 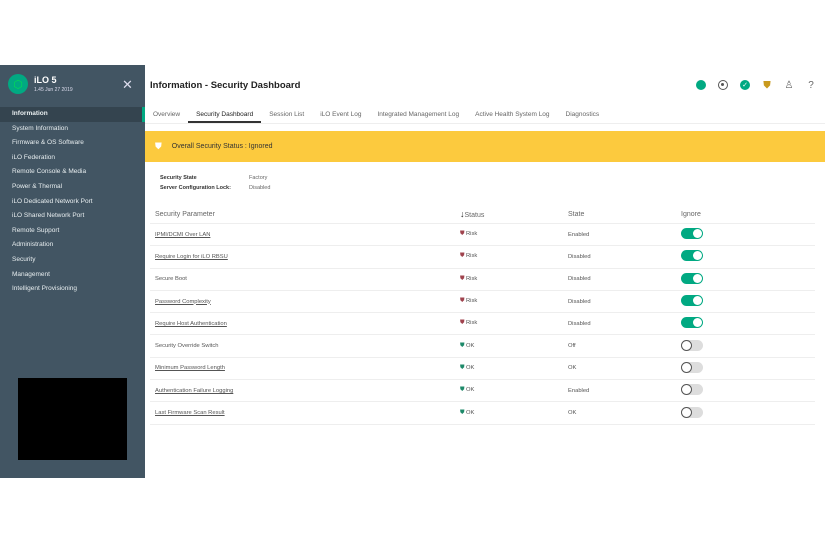 What do you see at coordinates (167, 114) in the screenshot?
I see `tab-overview: Overview` at bounding box center [167, 114].